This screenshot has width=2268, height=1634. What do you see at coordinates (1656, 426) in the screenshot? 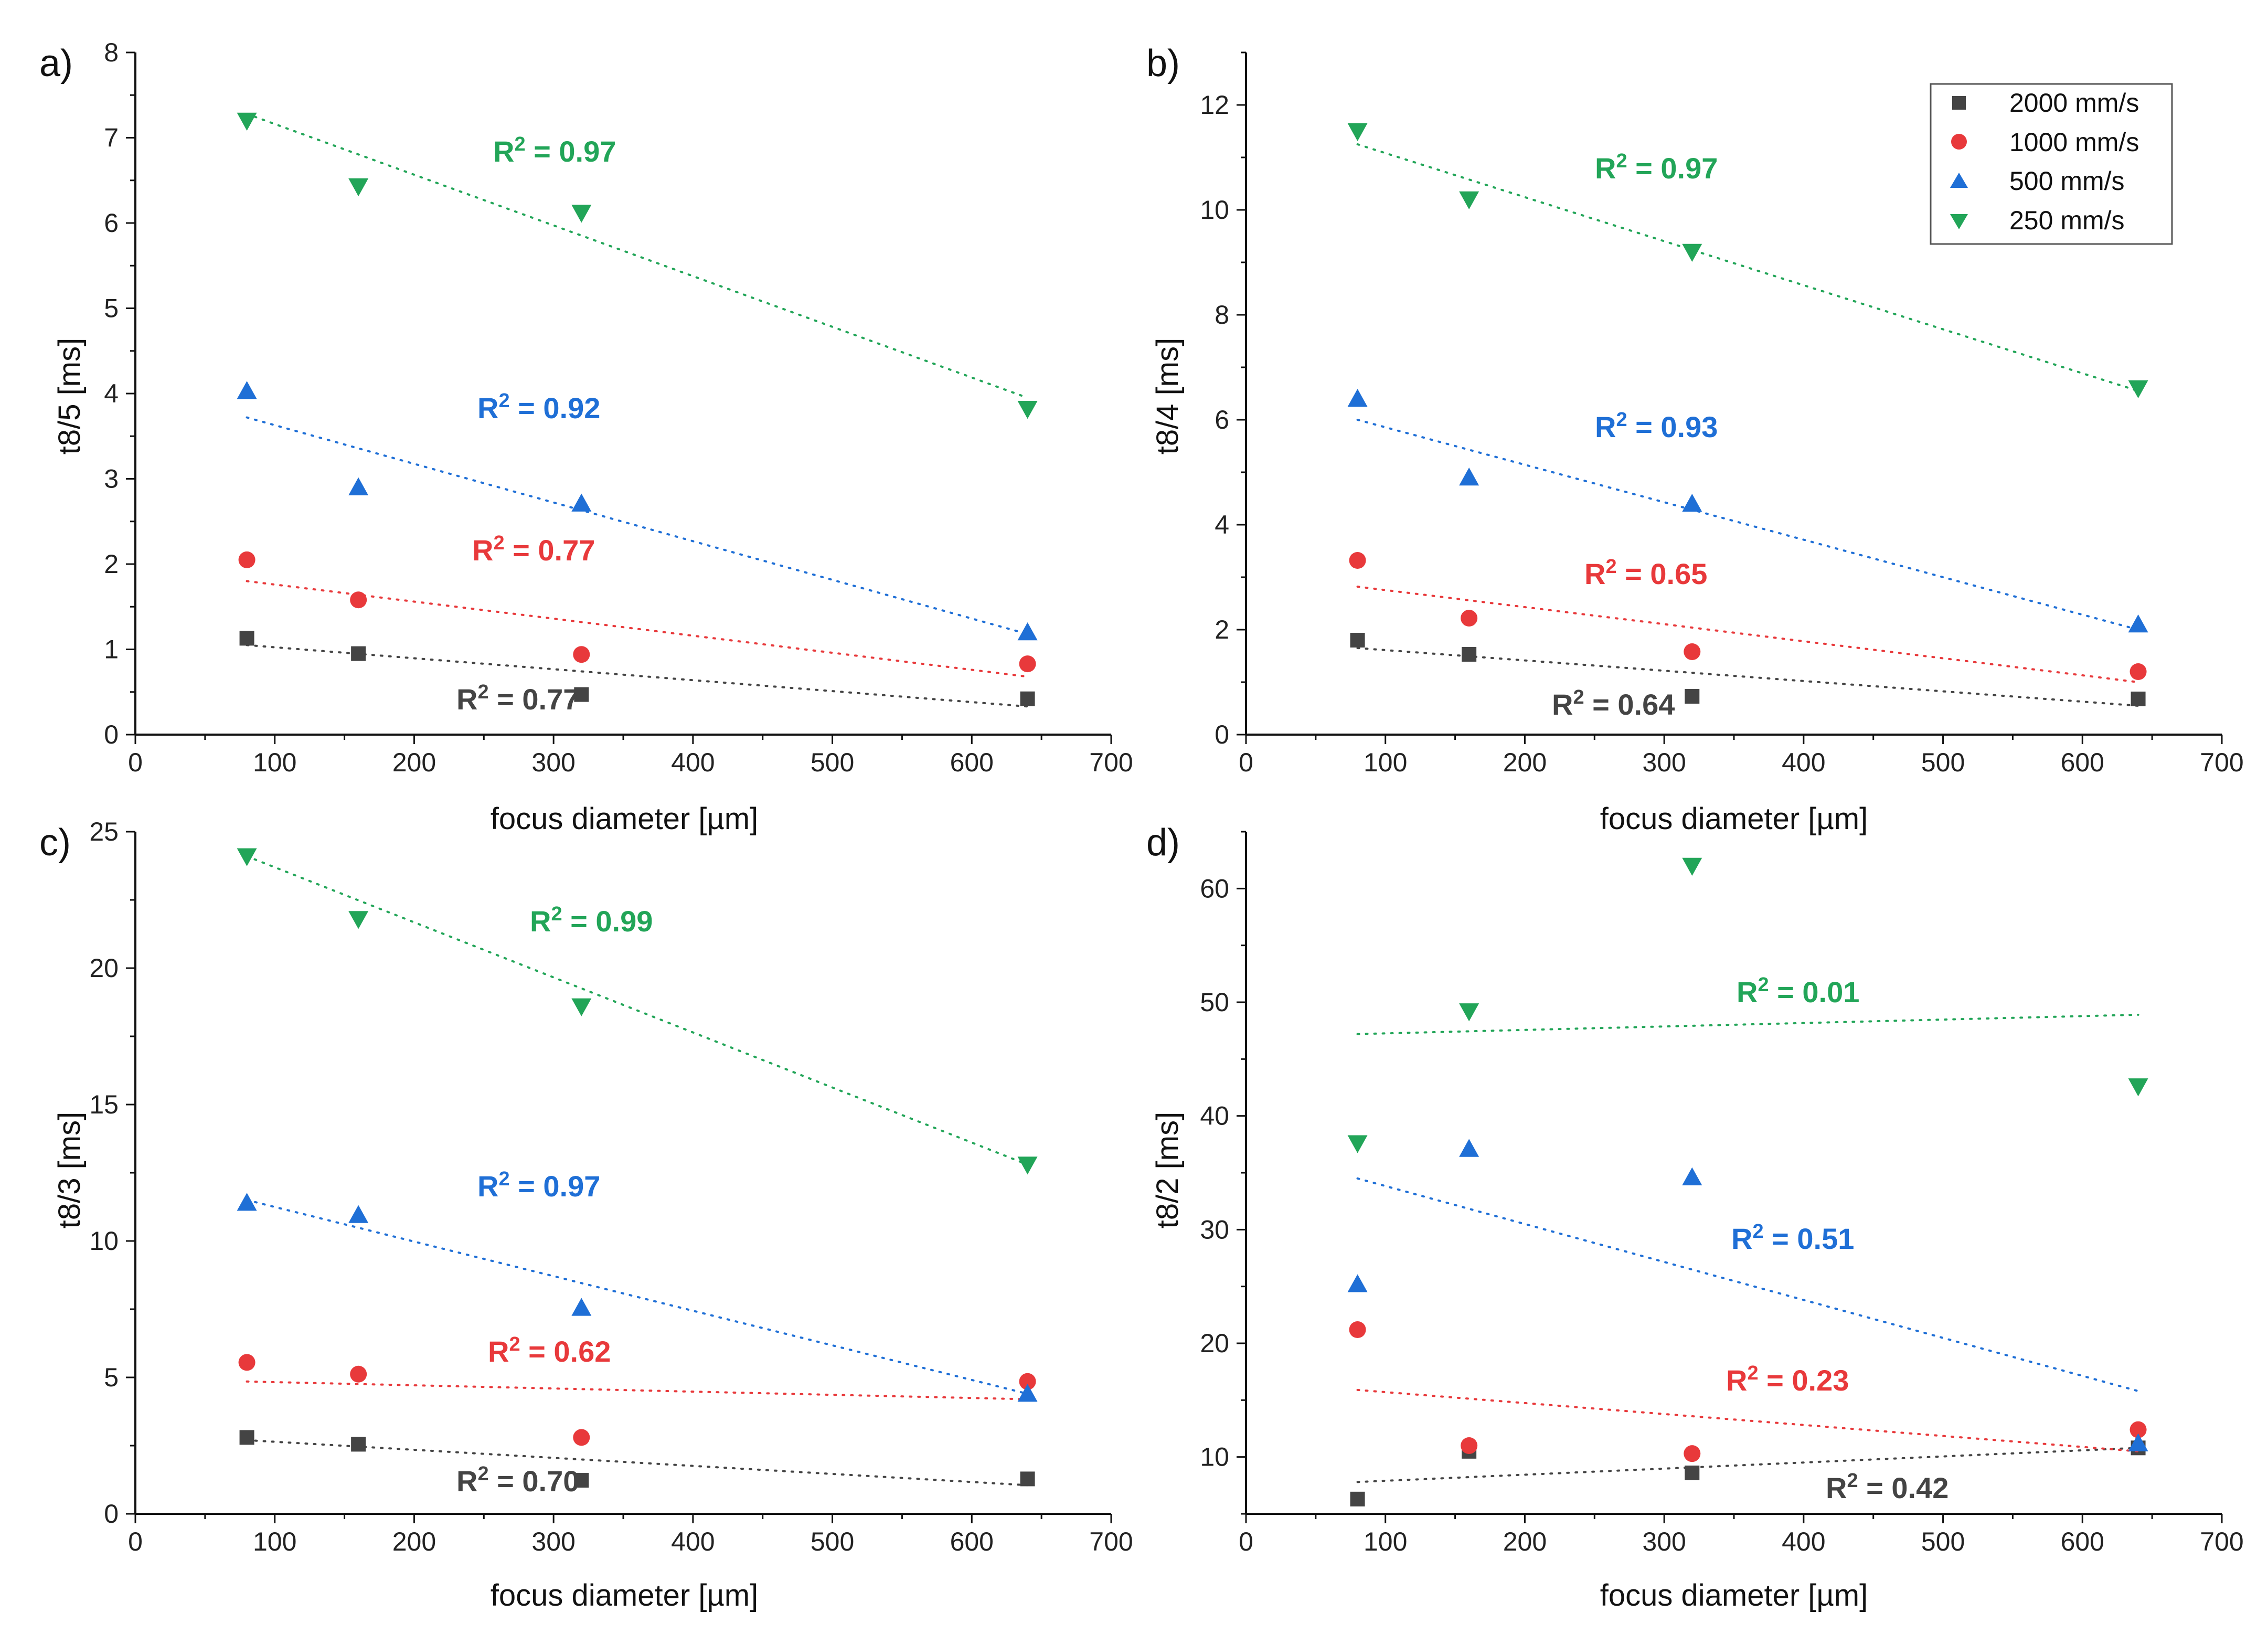
I see `panel-b-r2-label-500: R2 = 0.93` at bounding box center [1656, 426].